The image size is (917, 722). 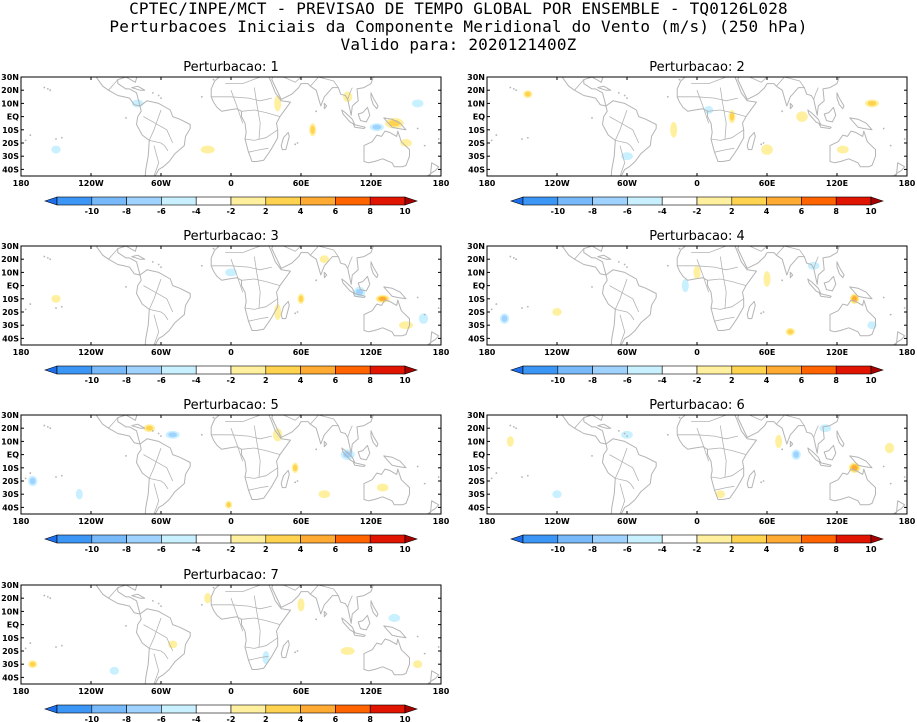 What do you see at coordinates (476, 338) in the screenshot?
I see `y-tick-label: 40S` at bounding box center [476, 338].